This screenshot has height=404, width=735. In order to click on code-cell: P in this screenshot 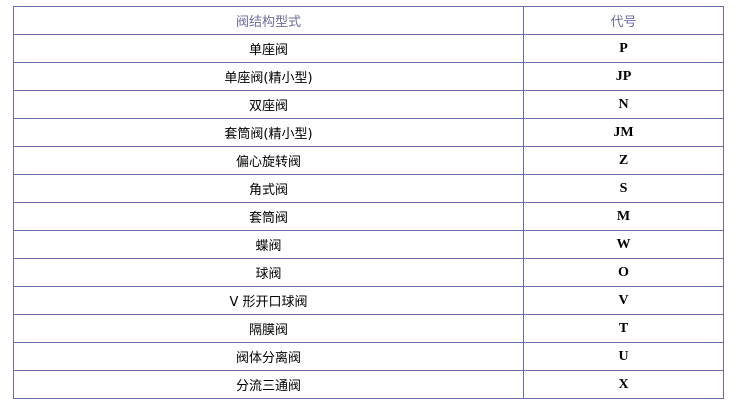, I will do `click(623, 48)`.